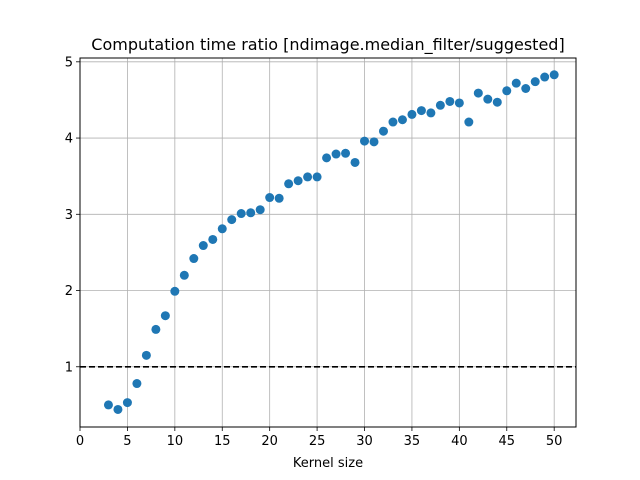 This screenshot has width=640, height=480. I want to click on y-tick-label: 3, so click(69, 215).